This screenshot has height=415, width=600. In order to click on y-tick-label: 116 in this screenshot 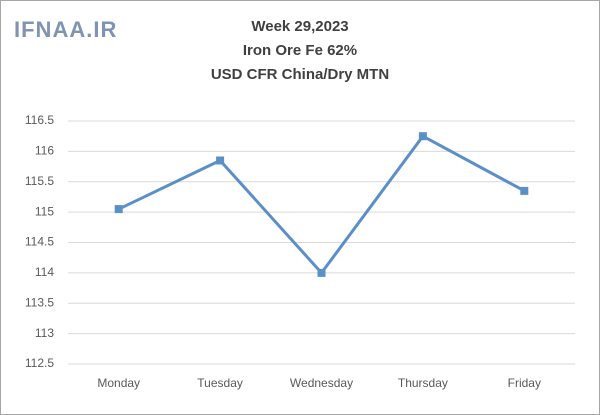, I will do `click(44, 151)`.